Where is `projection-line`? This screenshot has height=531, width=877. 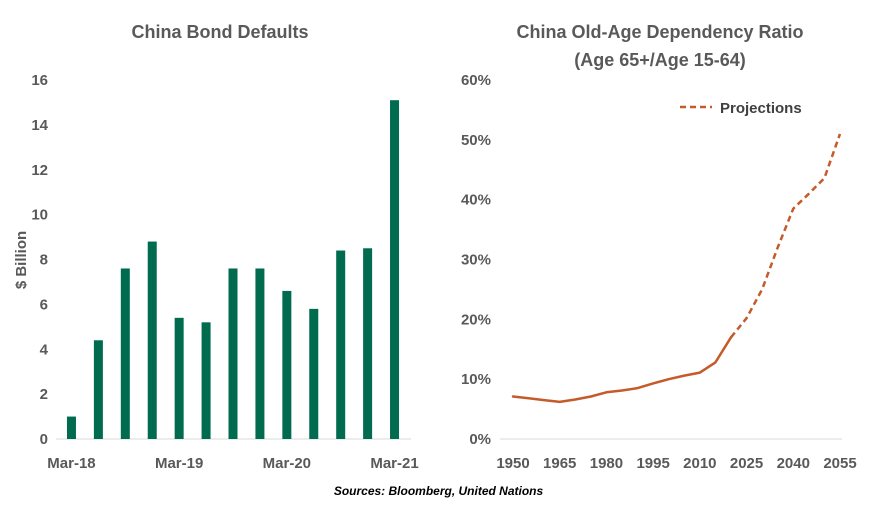 projection-line is located at coordinates (786, 236).